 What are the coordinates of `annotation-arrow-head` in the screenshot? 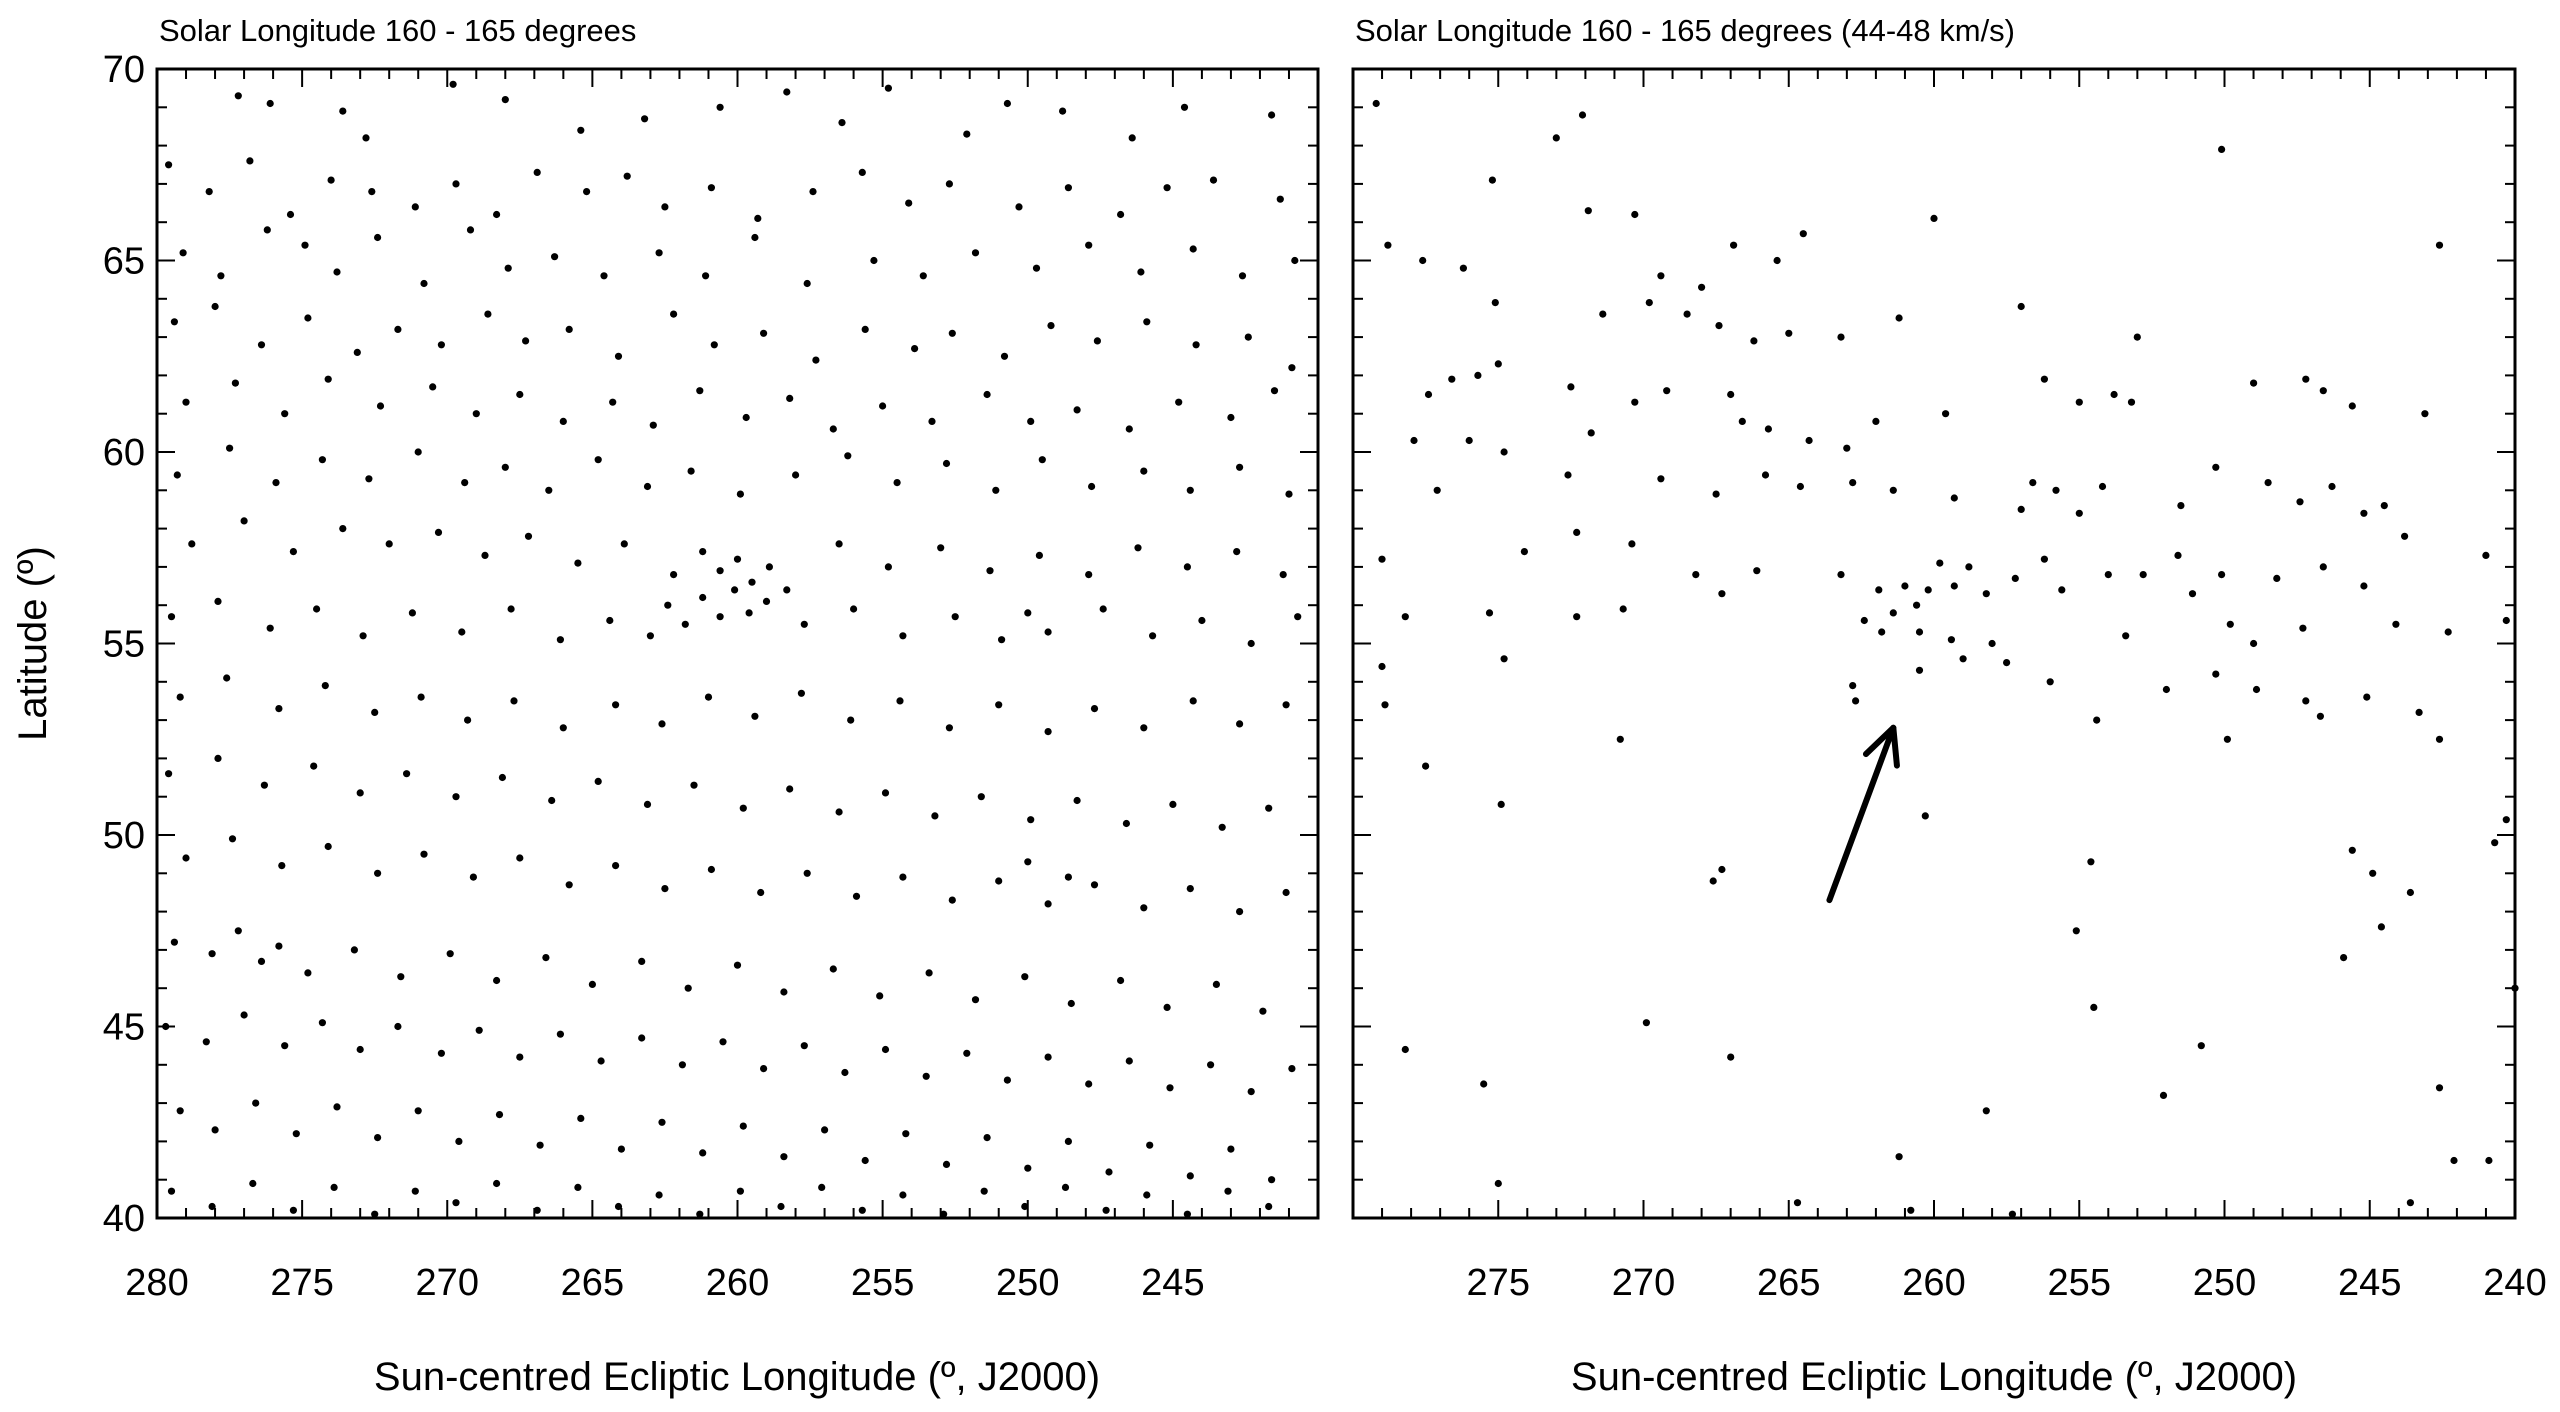 It's located at (1881, 746).